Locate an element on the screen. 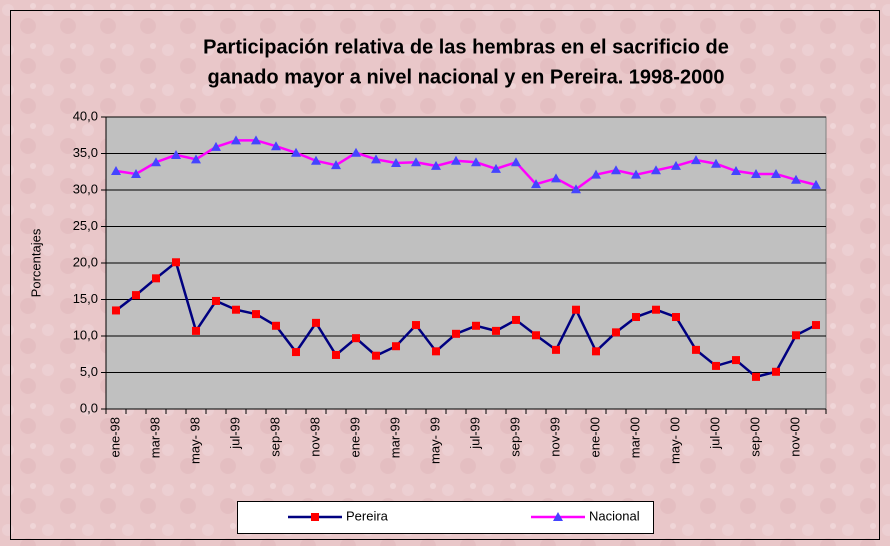 Image resolution: width=890 pixels, height=551 pixels. x-tick-label: mar-00 is located at coordinates (634, 437).